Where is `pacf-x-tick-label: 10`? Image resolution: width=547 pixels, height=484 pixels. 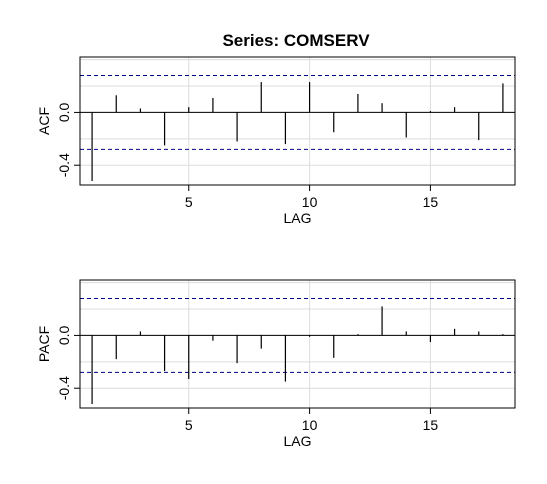 pacf-x-tick-label: 10 is located at coordinates (310, 425).